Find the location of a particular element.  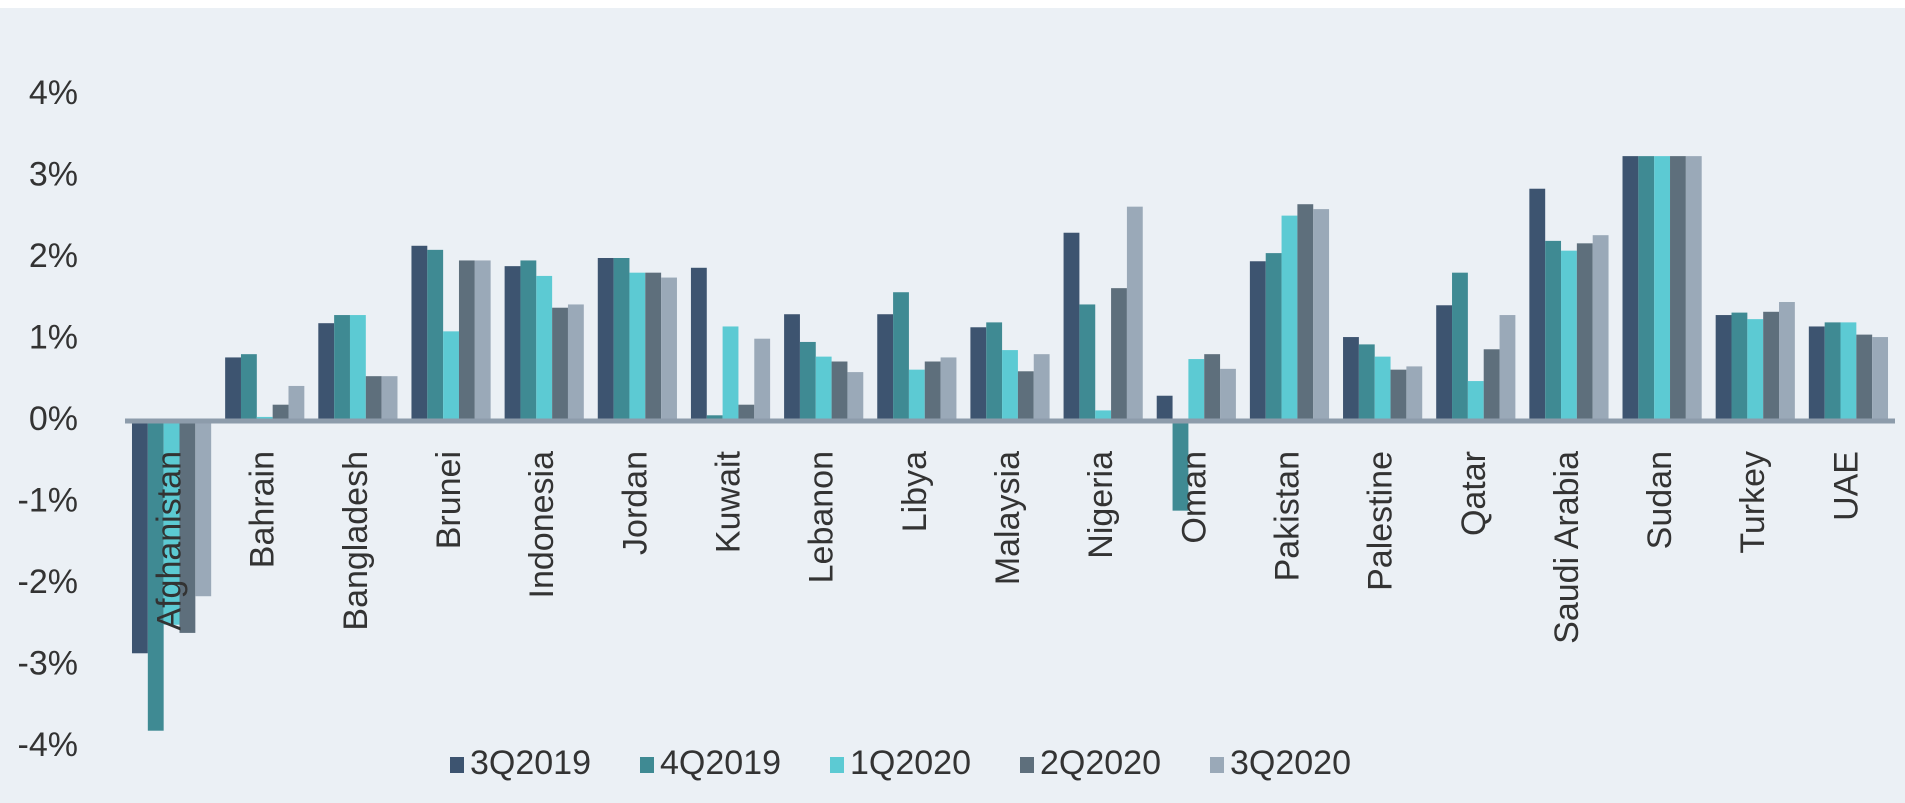

x-tick-label: Afghanistan is located at coordinates (170, 541).